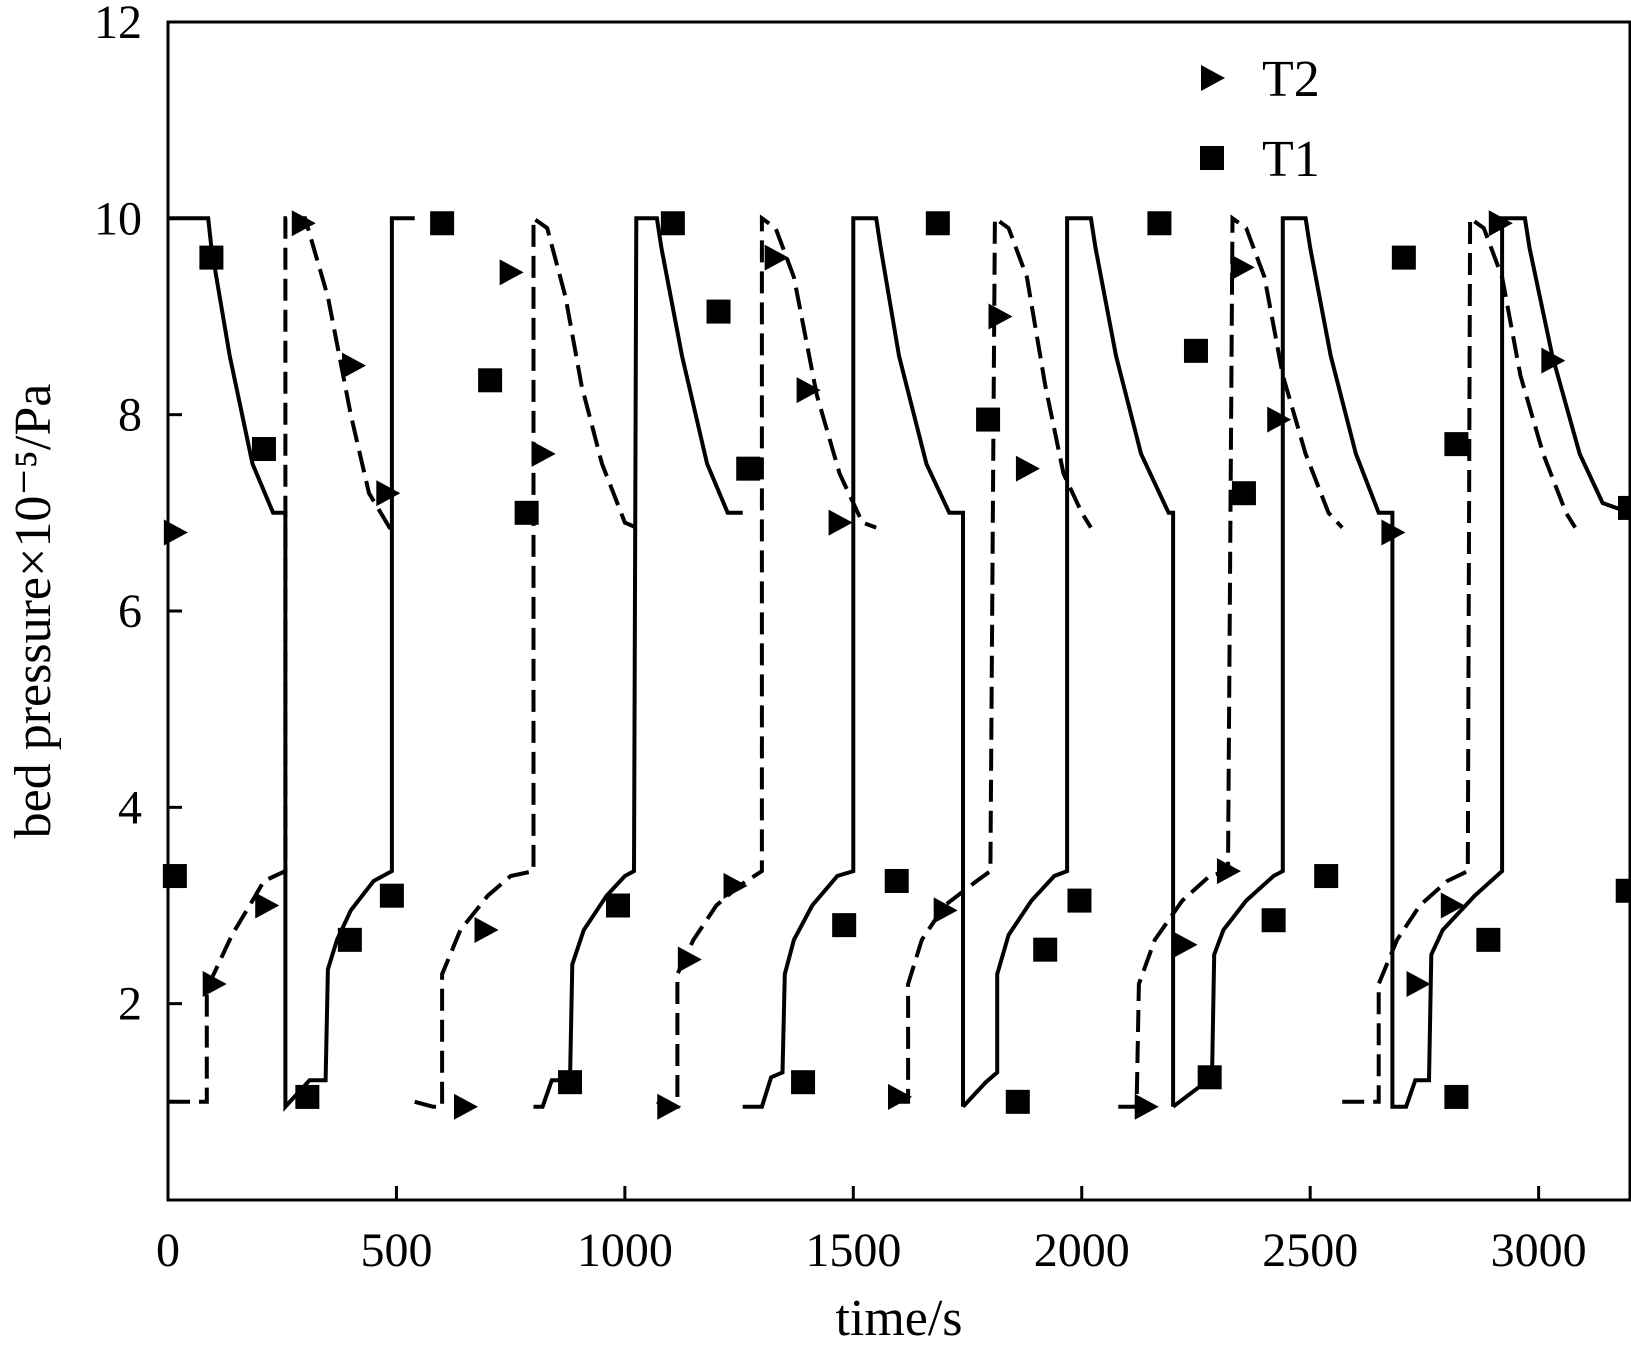 Image resolution: width=1631 pixels, height=1348 pixels. What do you see at coordinates (853, 1250) in the screenshot?
I see `x-tick-label: 1500` at bounding box center [853, 1250].